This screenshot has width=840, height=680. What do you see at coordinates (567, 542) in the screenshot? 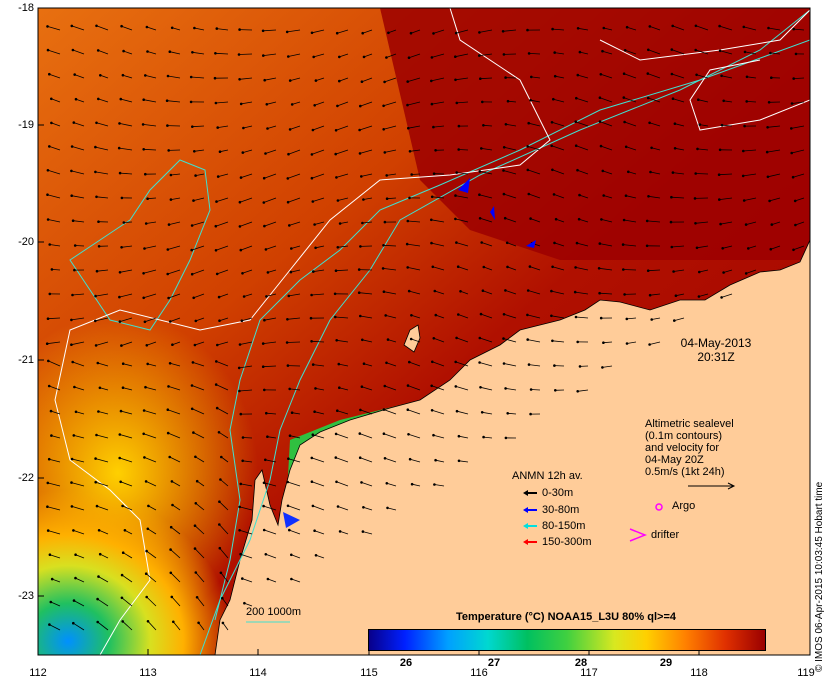
I see `anmn-label: 150-300m` at bounding box center [567, 542].